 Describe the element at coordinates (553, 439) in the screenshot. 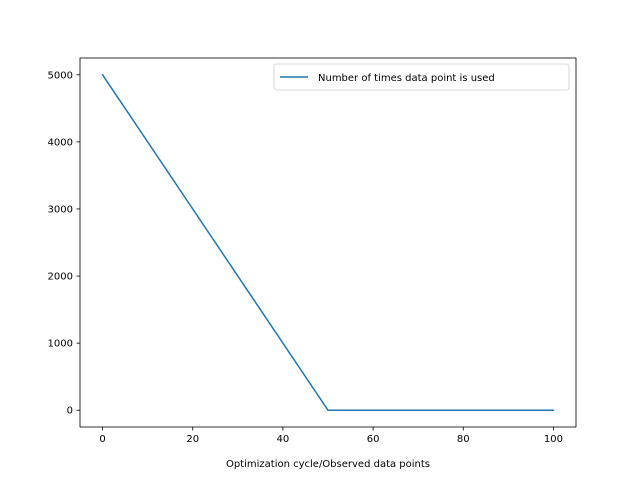

I see `x-tick-label: 100` at that location.